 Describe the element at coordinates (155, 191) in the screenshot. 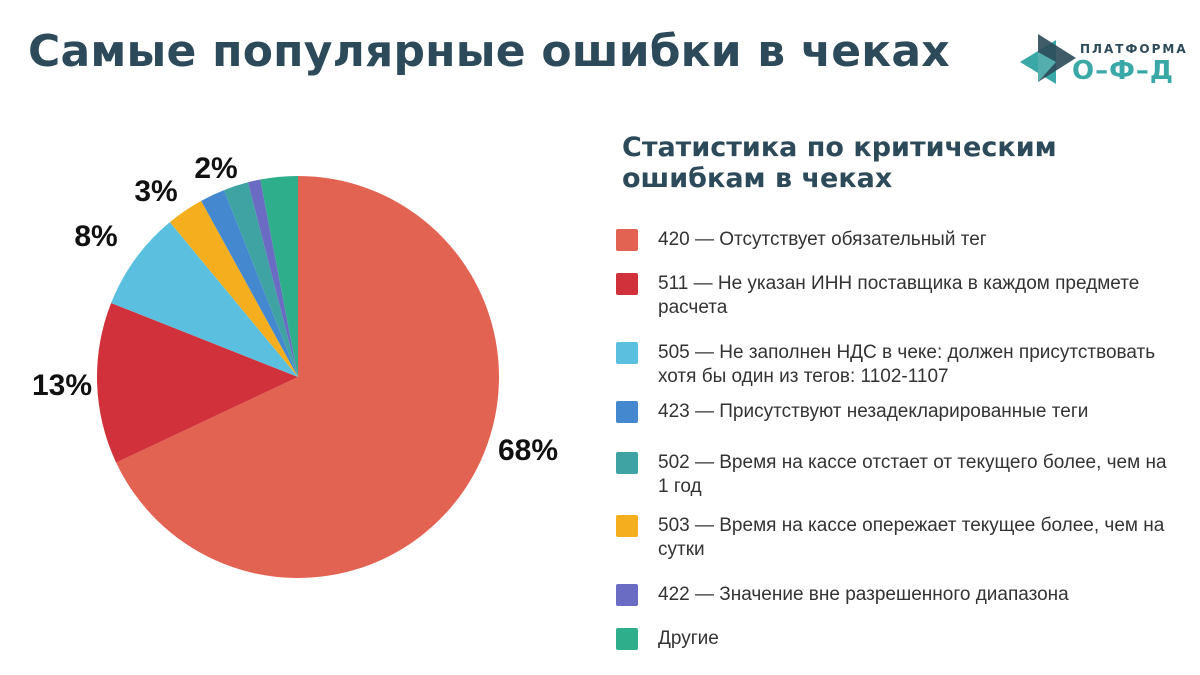

I see `data-label-503: 3%` at that location.